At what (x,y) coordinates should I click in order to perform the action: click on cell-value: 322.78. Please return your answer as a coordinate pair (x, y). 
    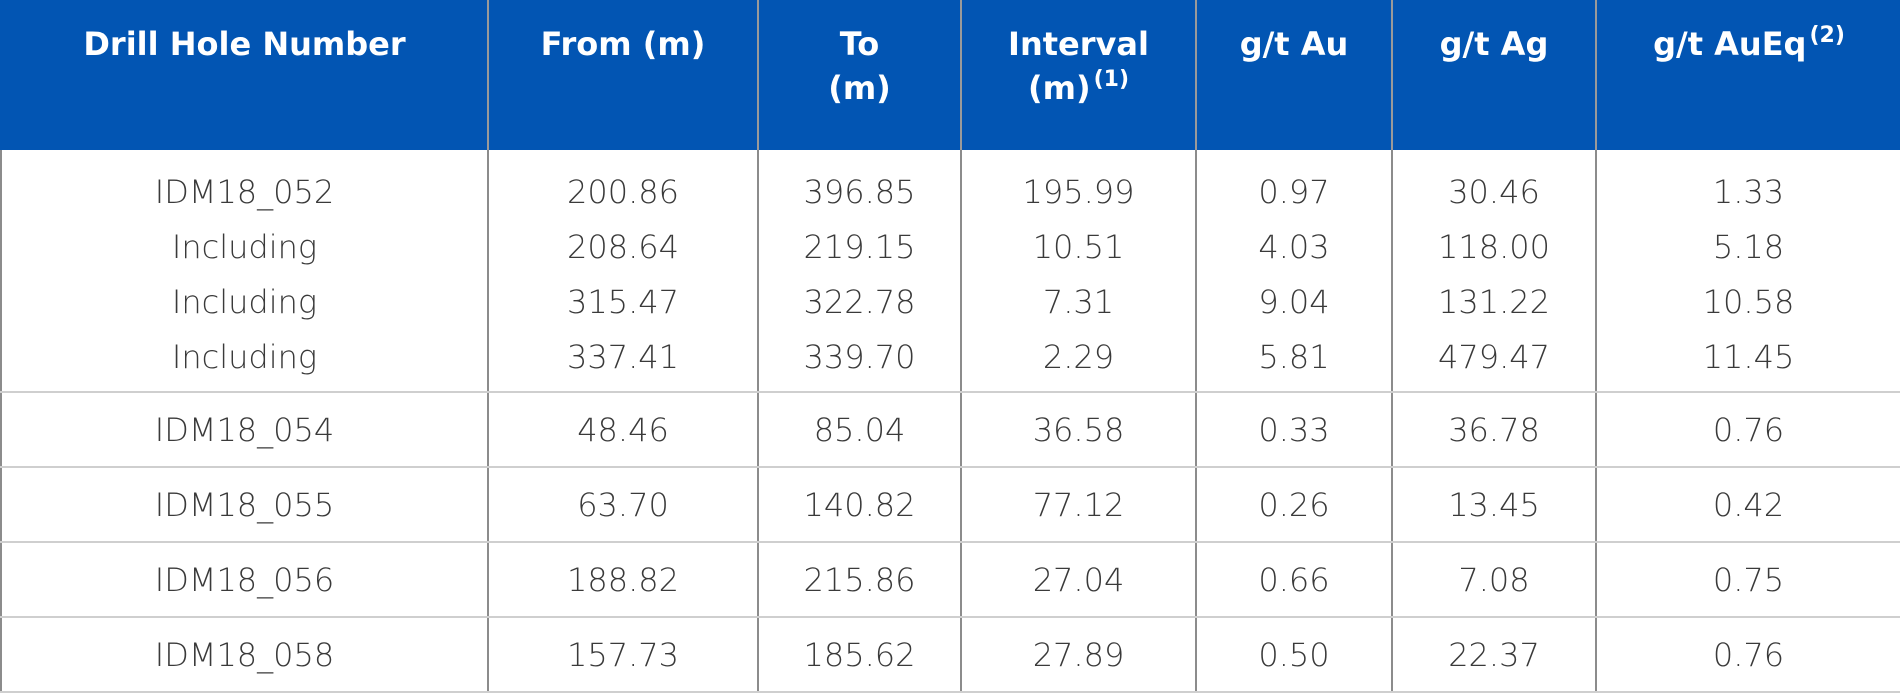
    Looking at the image, I should click on (859, 301).